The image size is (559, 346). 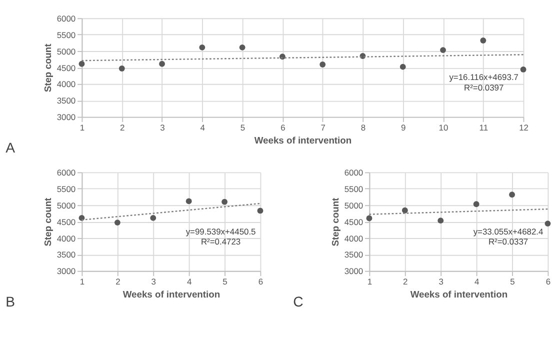 What do you see at coordinates (484, 77) in the screenshot?
I see `annotation: y=16.116x+4693.7` at bounding box center [484, 77].